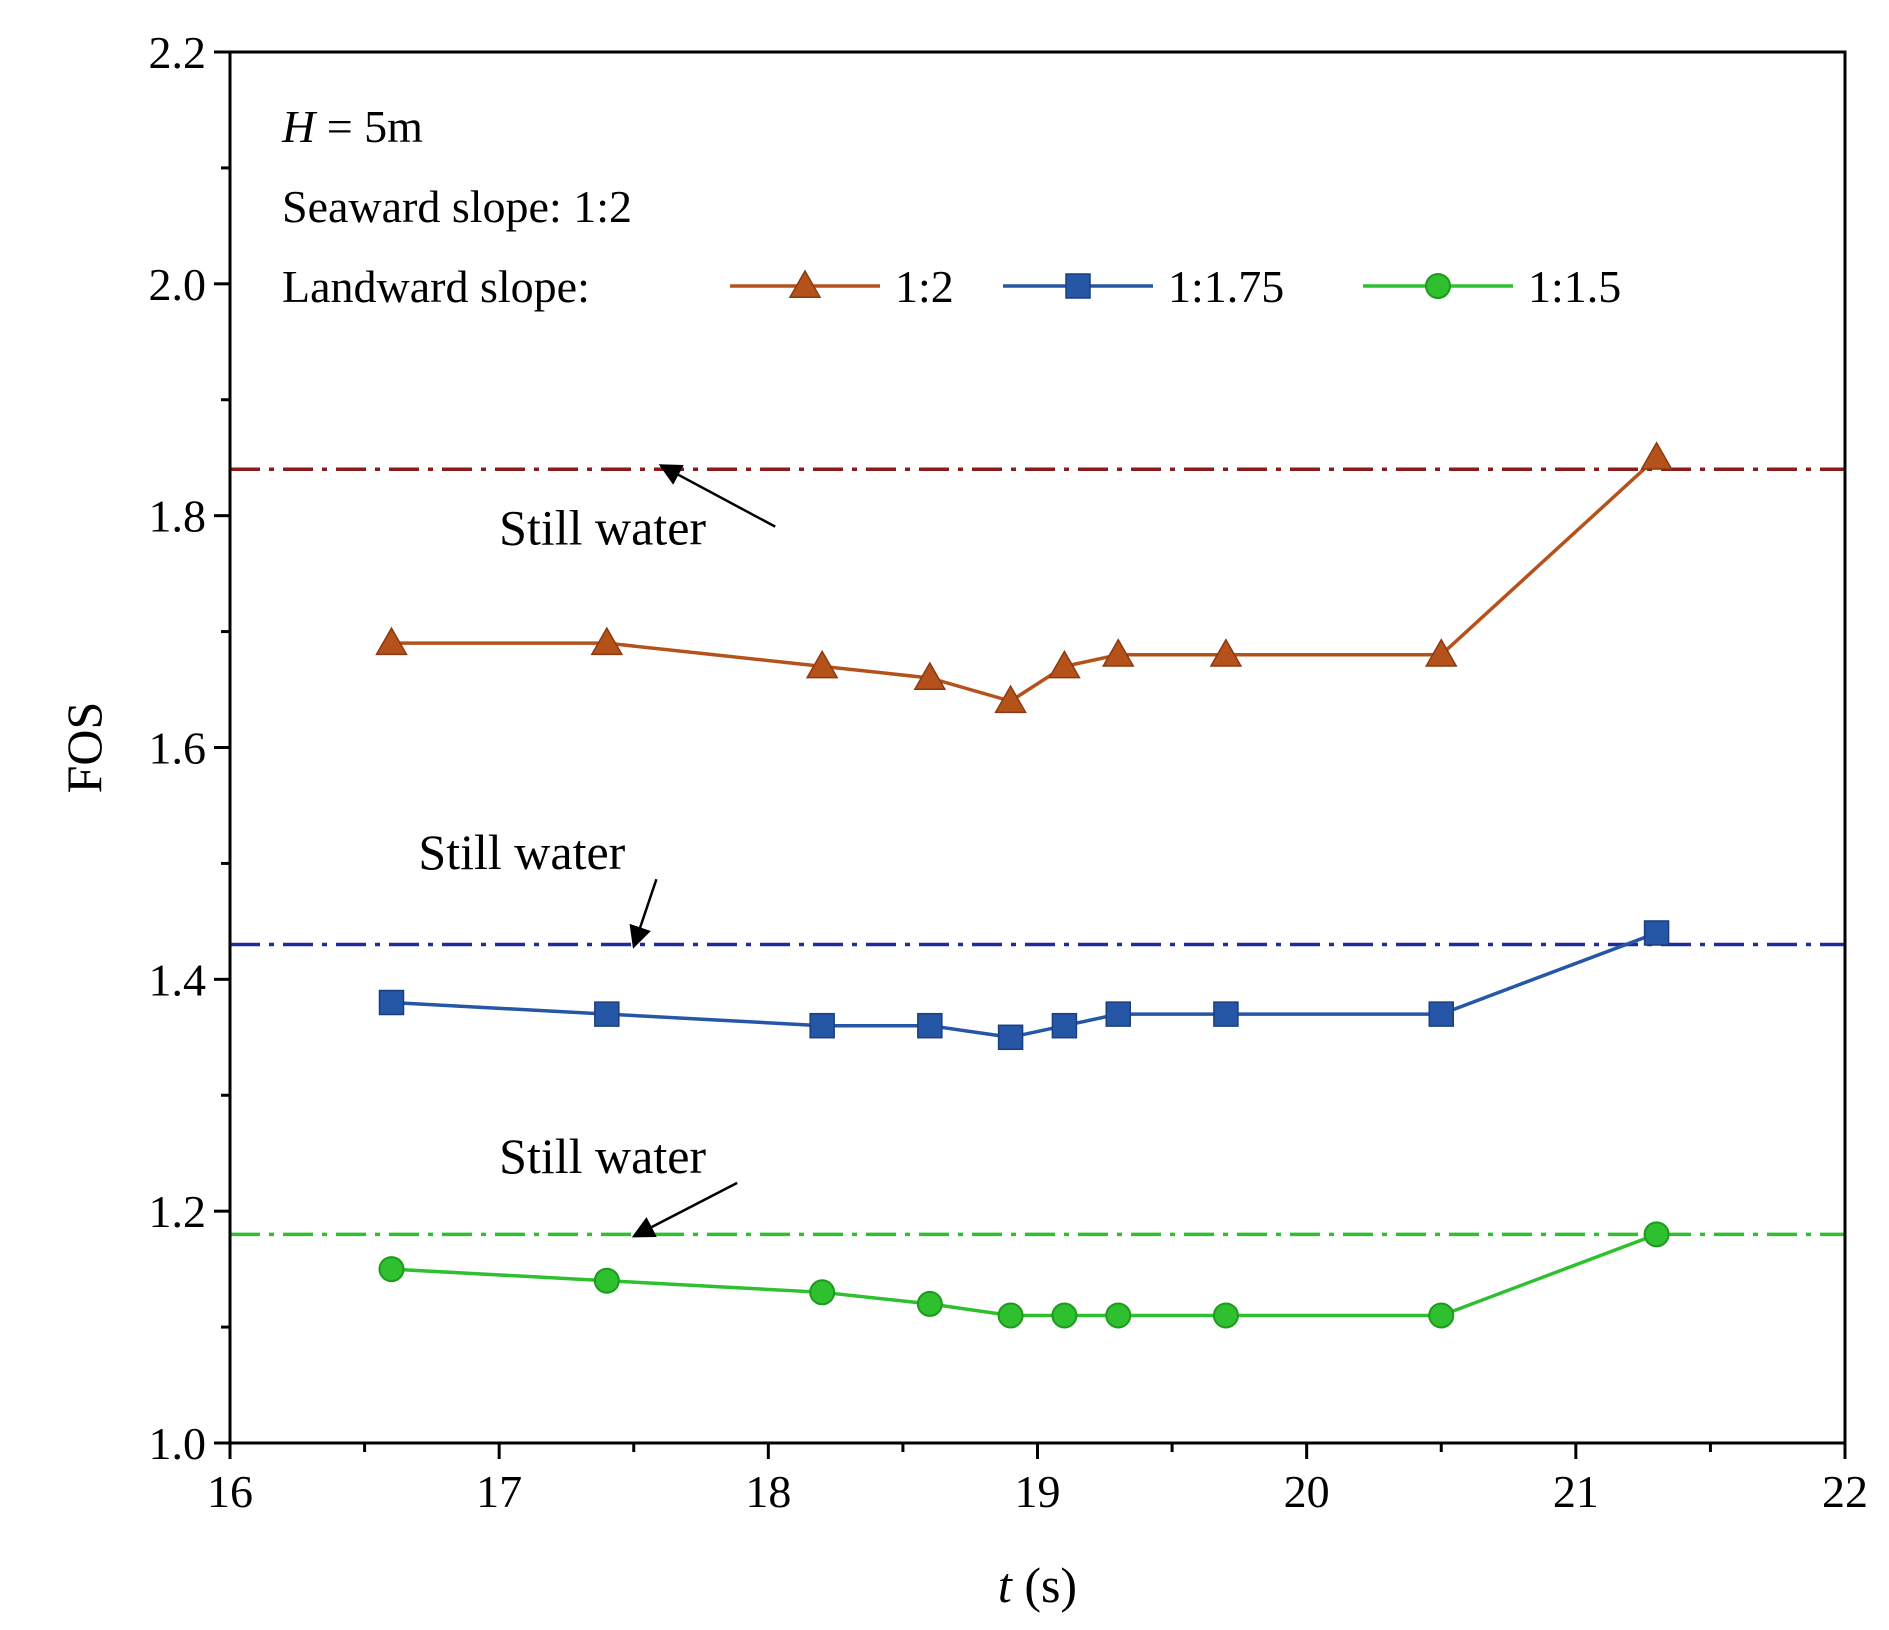  I want to click on x-tick-label: 20, so click(1307, 1491).